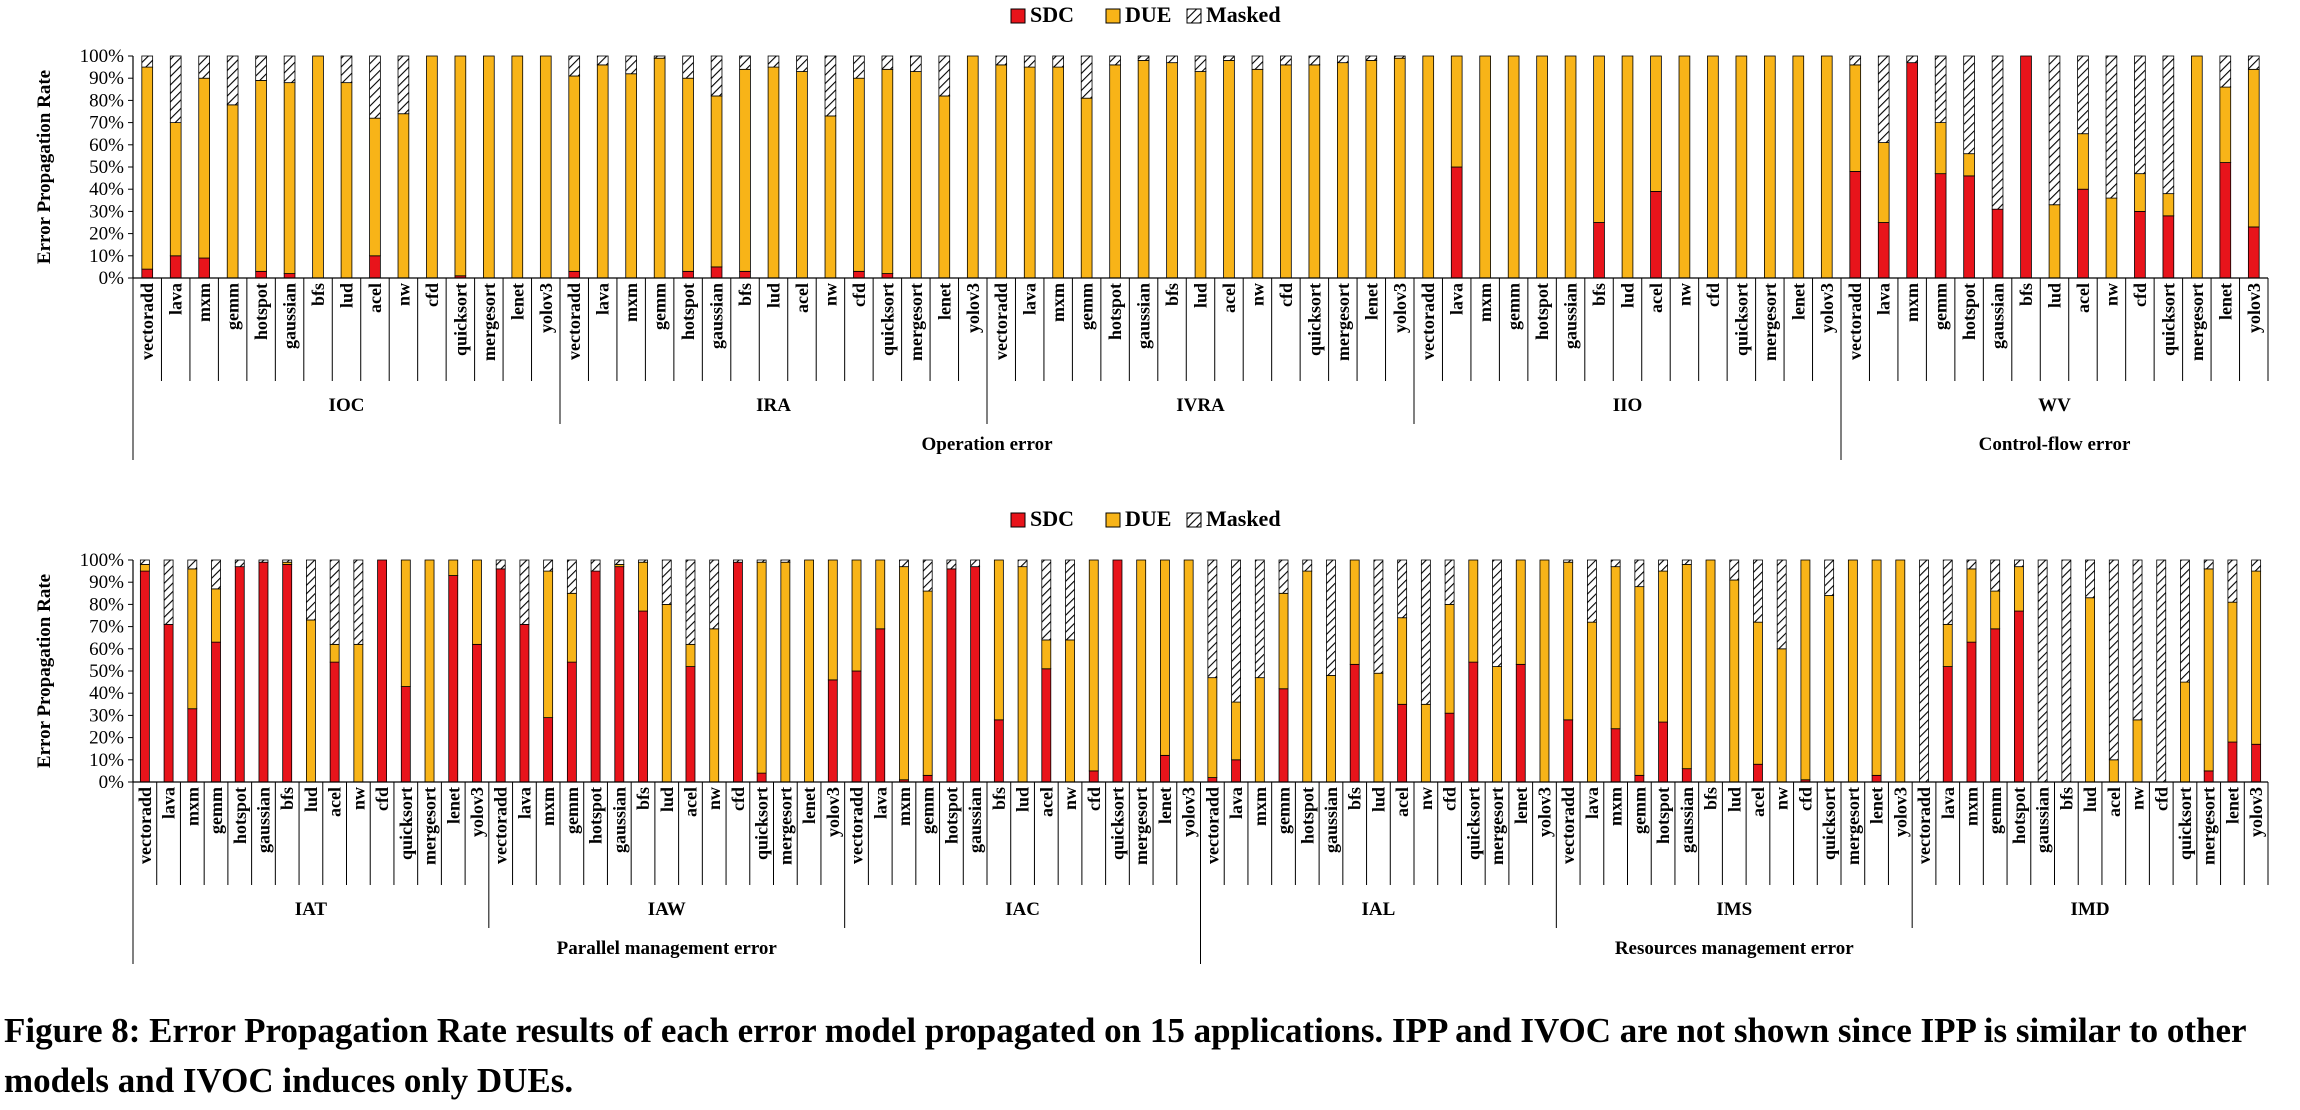  Describe the element at coordinates (334, 671) in the screenshot. I see `bar-iat-acel` at that location.